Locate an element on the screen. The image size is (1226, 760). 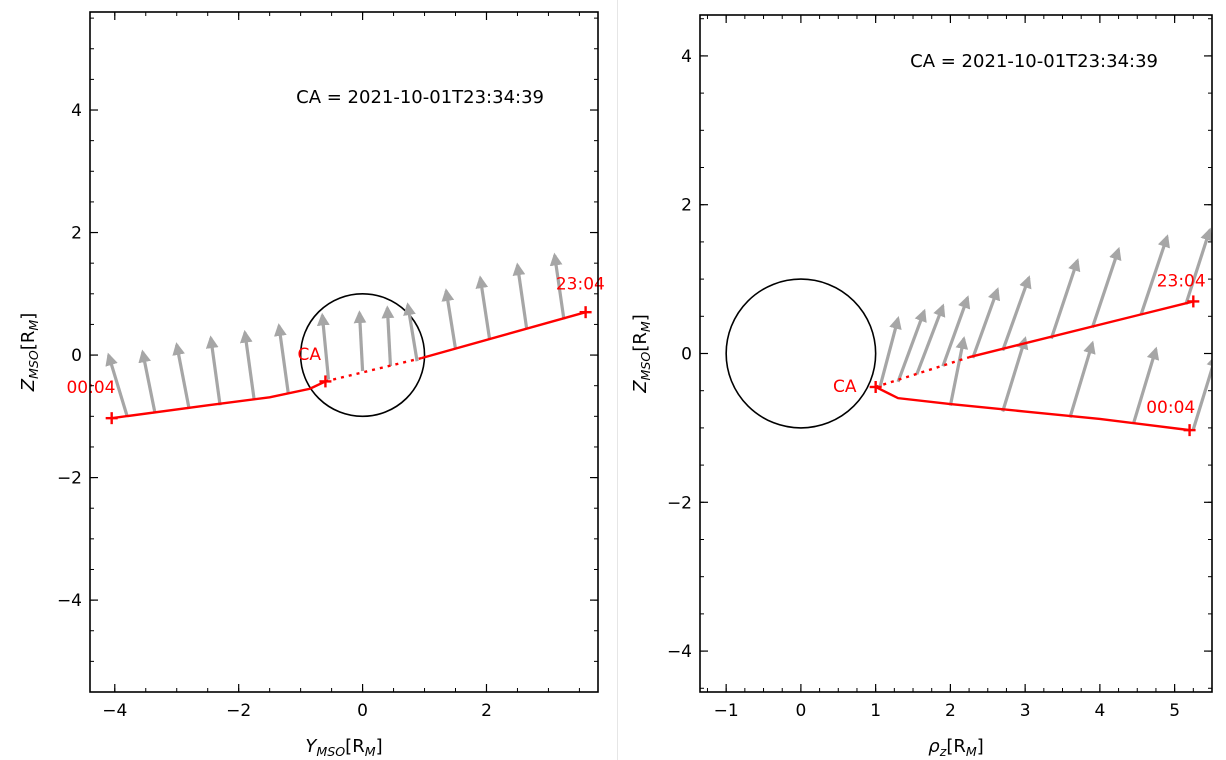
x-tick-label: −1 is located at coordinates (726, 711).